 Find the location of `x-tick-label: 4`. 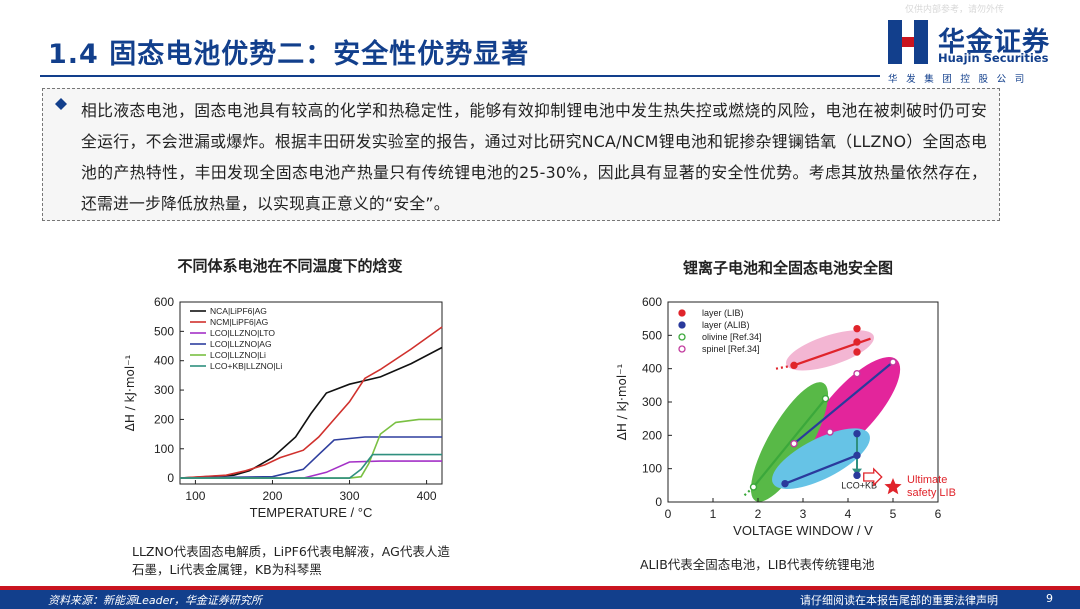

x-tick-label: 4 is located at coordinates (848, 514).